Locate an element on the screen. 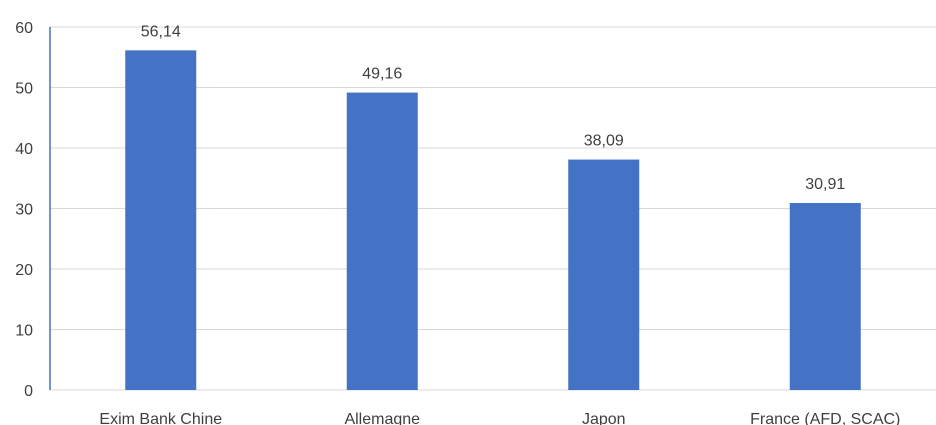  y-tick-label: 10 is located at coordinates (24, 331).